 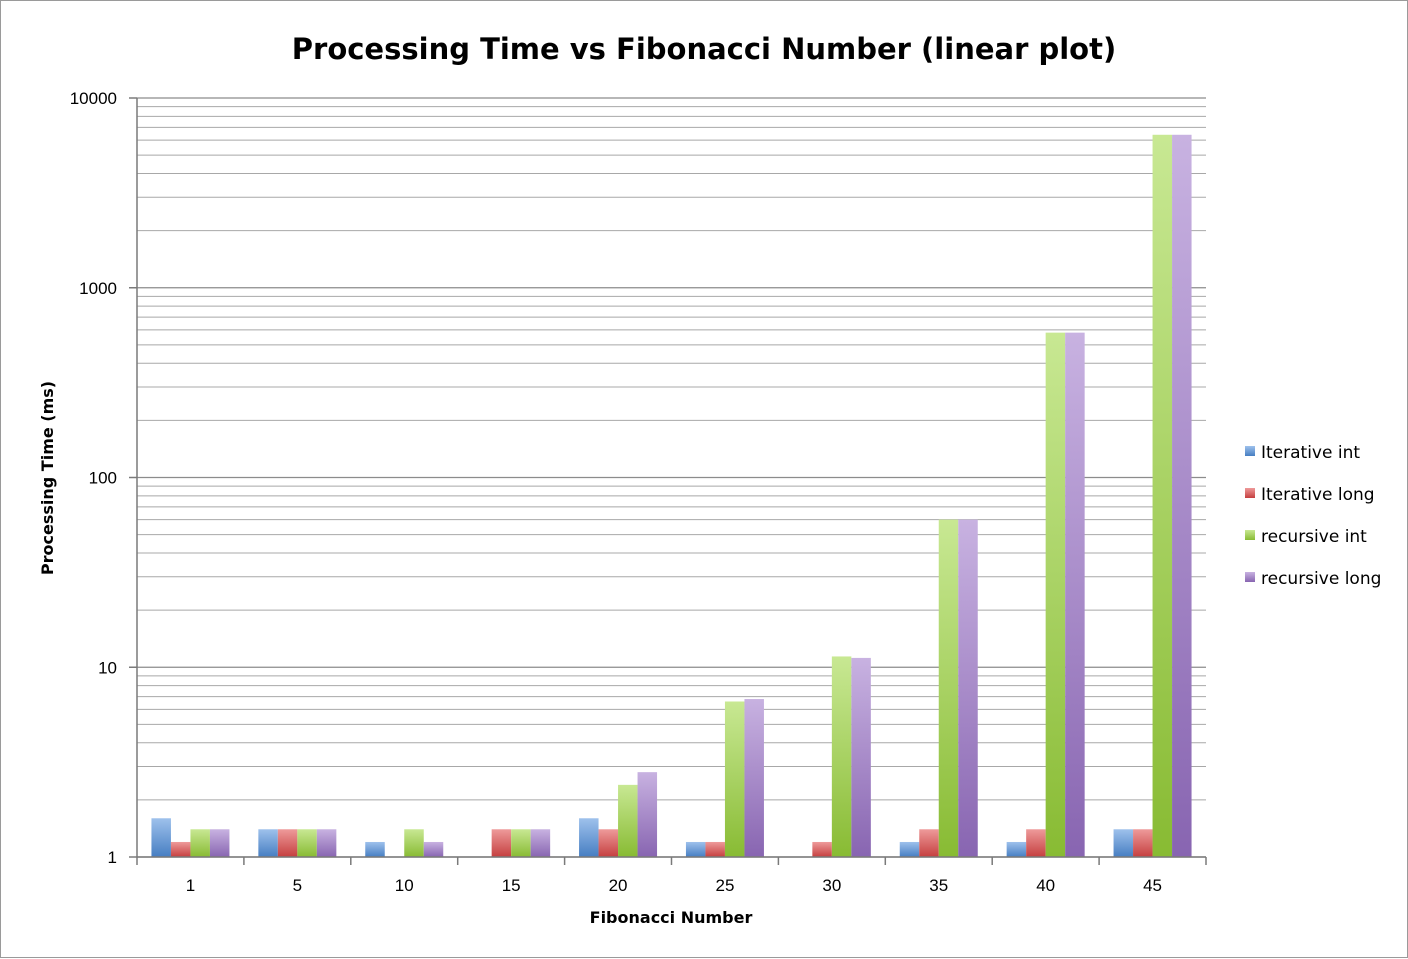 What do you see at coordinates (831, 885) in the screenshot?
I see `x-tick-label: 30` at bounding box center [831, 885].